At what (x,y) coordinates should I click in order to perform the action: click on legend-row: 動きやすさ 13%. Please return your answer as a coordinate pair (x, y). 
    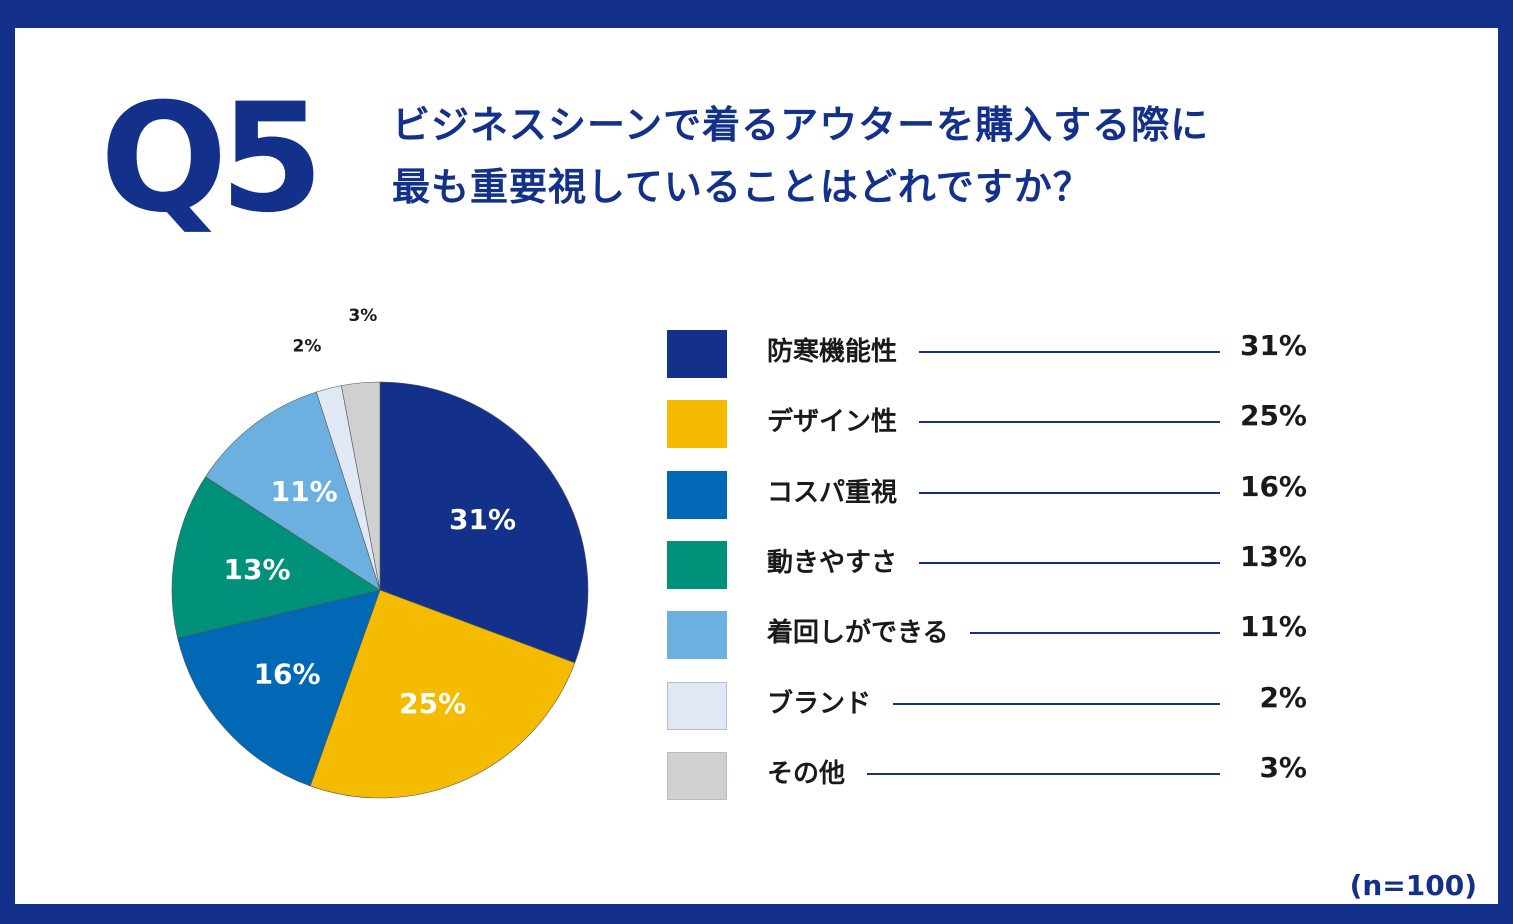
    Looking at the image, I should click on (987, 565).